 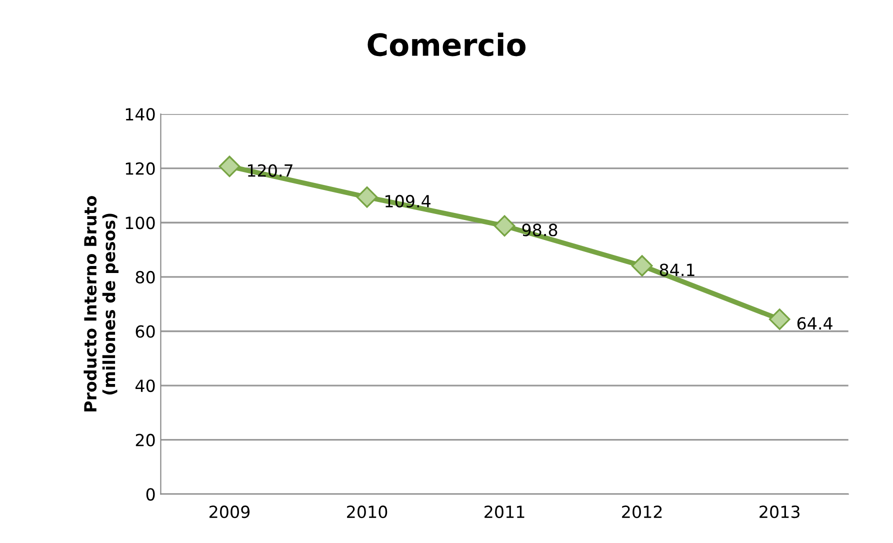 What do you see at coordinates (270, 170) in the screenshot?
I see `data-label: 120.7` at bounding box center [270, 170].